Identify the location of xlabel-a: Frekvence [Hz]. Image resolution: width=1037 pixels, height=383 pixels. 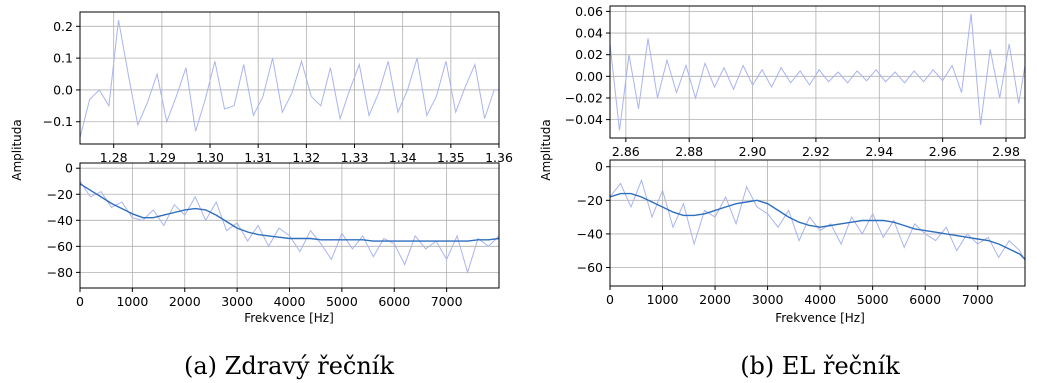
(289, 318).